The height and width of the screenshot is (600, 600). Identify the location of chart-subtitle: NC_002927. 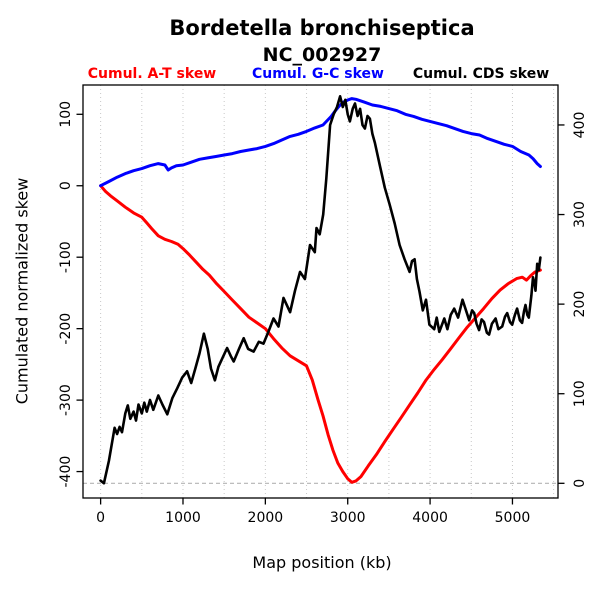
(322, 55).